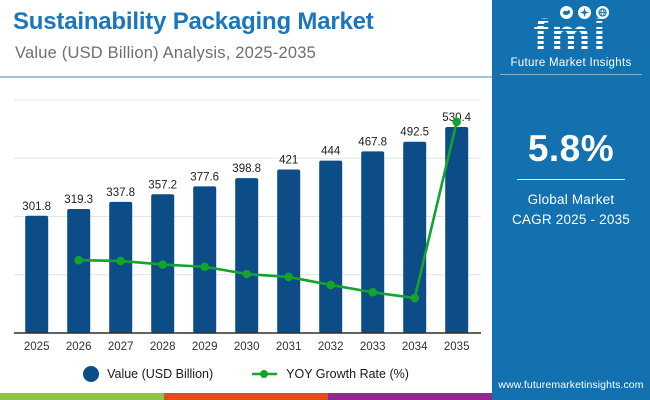 The width and height of the screenshot is (650, 400). What do you see at coordinates (289, 347) in the screenshot?
I see `x-axis-label: 2031` at bounding box center [289, 347].